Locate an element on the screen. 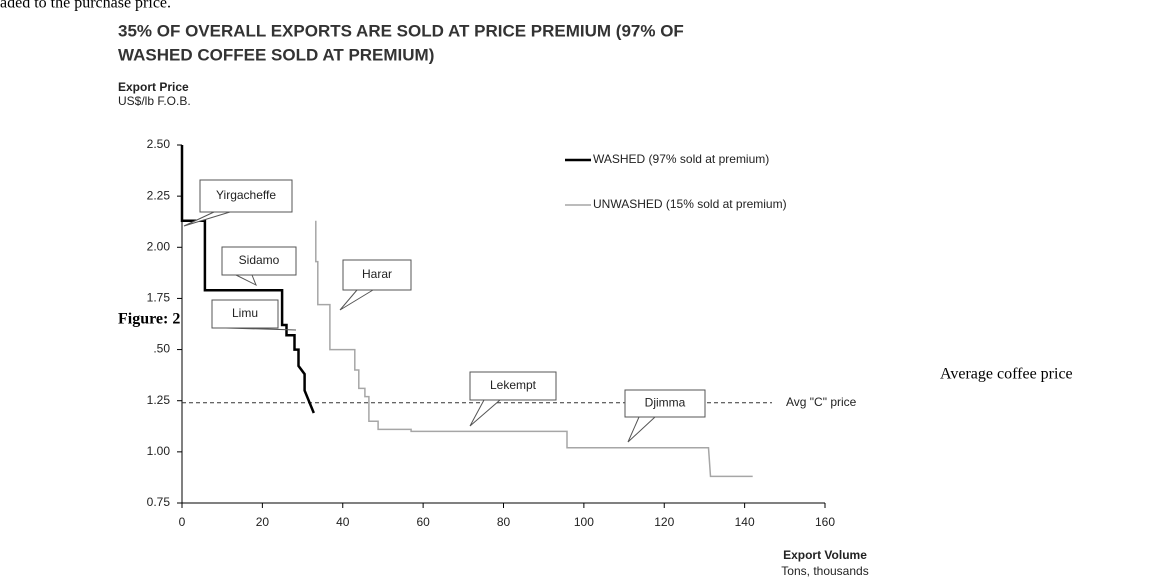 The height and width of the screenshot is (580, 1168). x-axis-unit: Tons, thousands is located at coordinates (824, 571).